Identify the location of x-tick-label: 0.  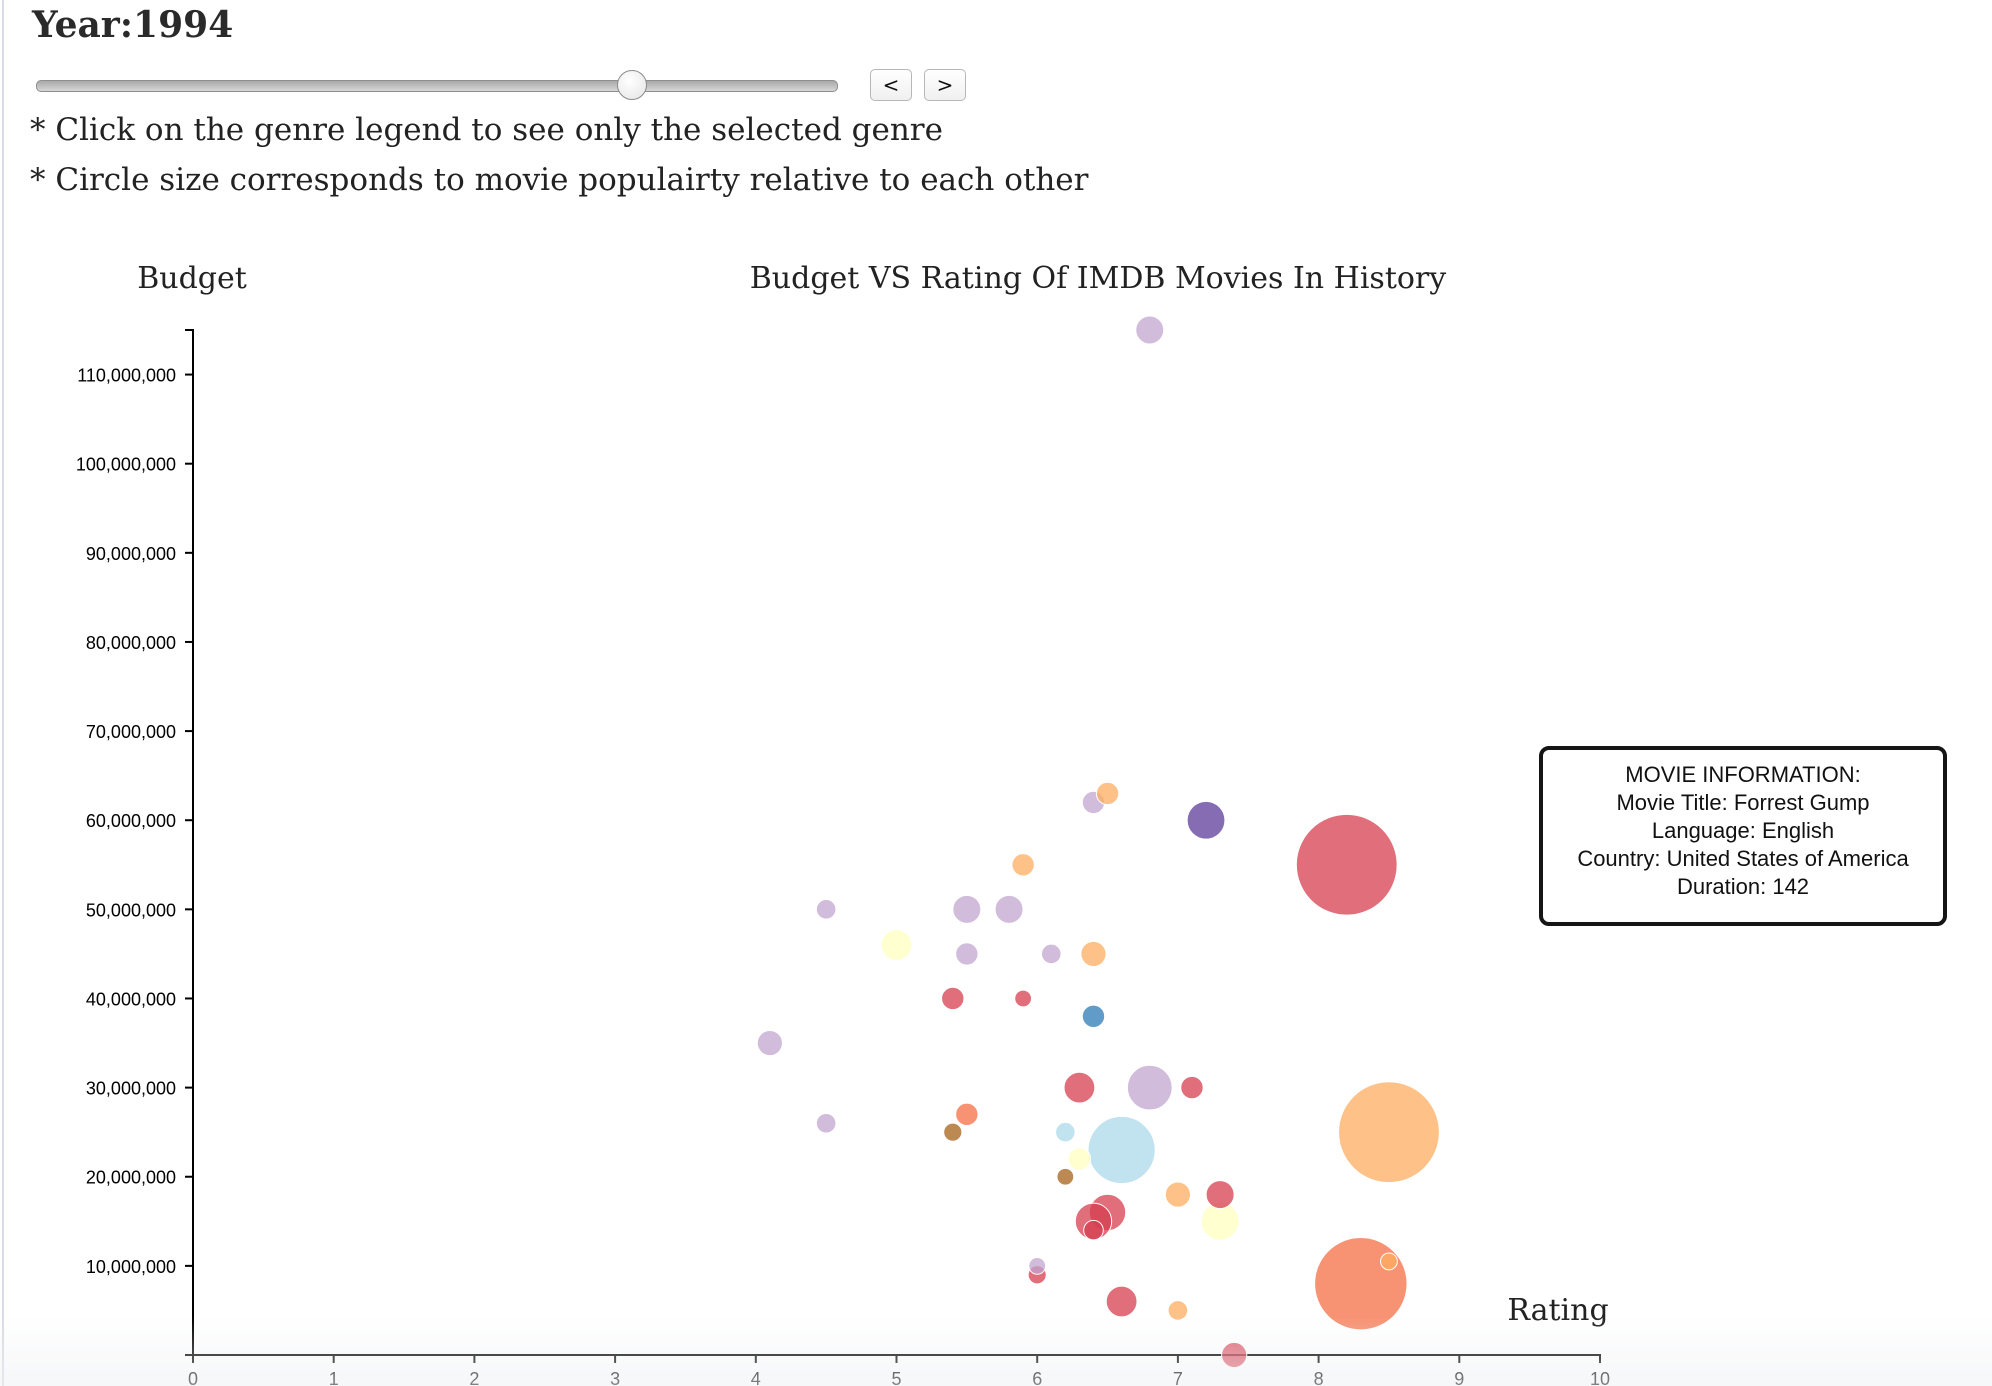
(193, 1377).